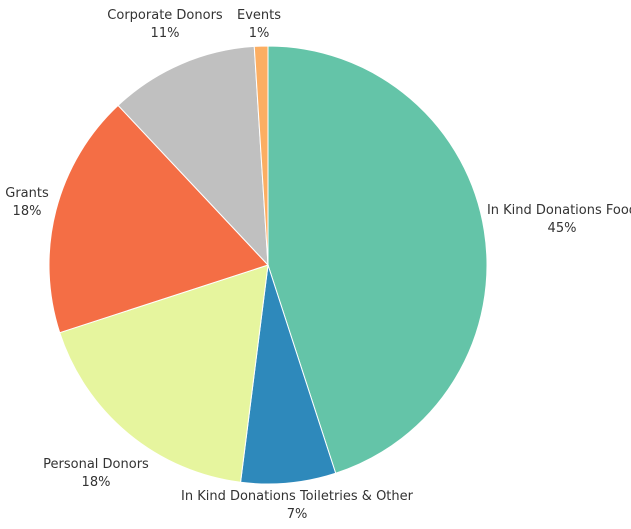  What do you see at coordinates (259, 15) in the screenshot?
I see `slice-label-events: Events` at bounding box center [259, 15].